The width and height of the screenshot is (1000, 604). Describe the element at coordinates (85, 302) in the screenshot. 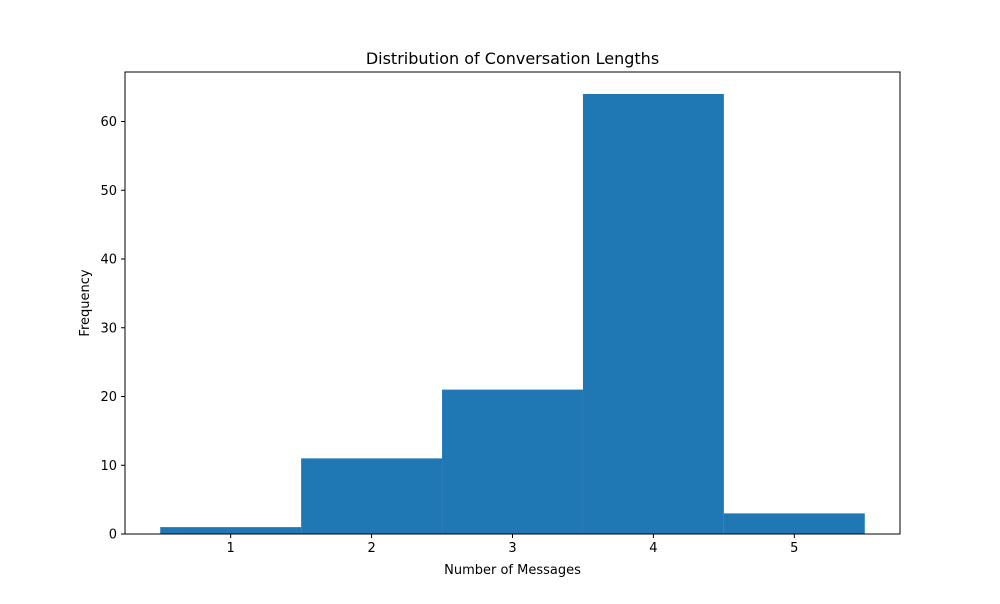

I see `y-axis-label: Frequency` at that location.